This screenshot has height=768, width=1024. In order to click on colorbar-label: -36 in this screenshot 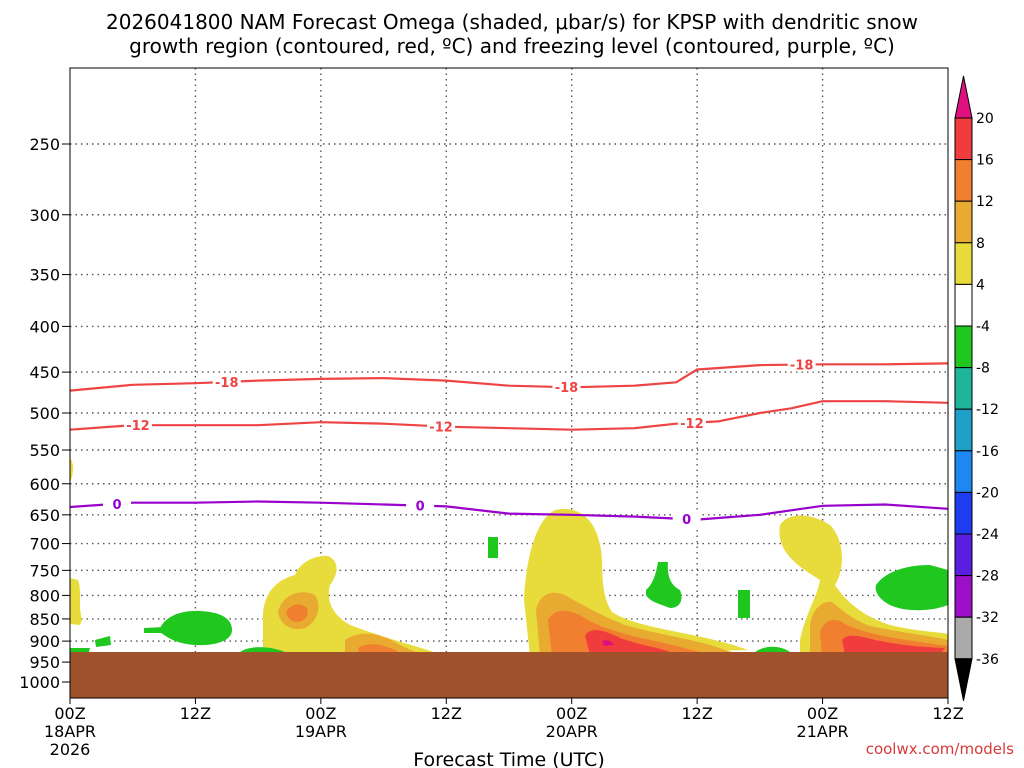, I will do `click(987, 660)`.